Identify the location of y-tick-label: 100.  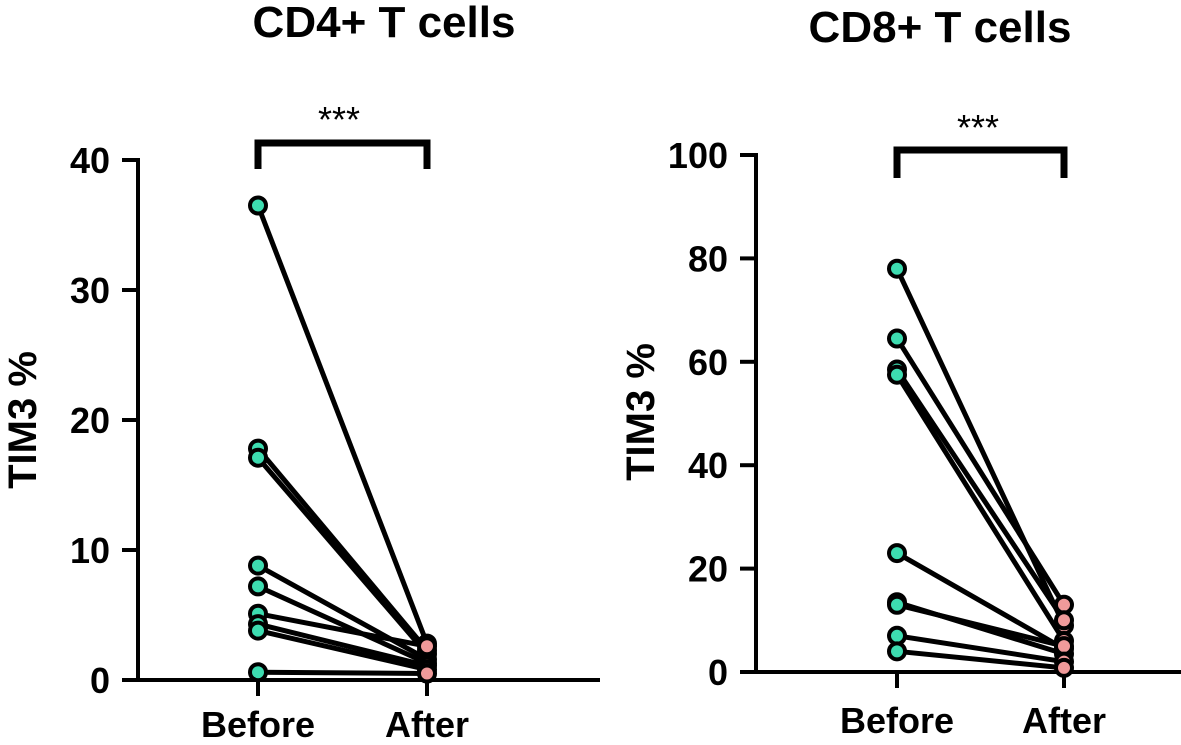
(698, 155).